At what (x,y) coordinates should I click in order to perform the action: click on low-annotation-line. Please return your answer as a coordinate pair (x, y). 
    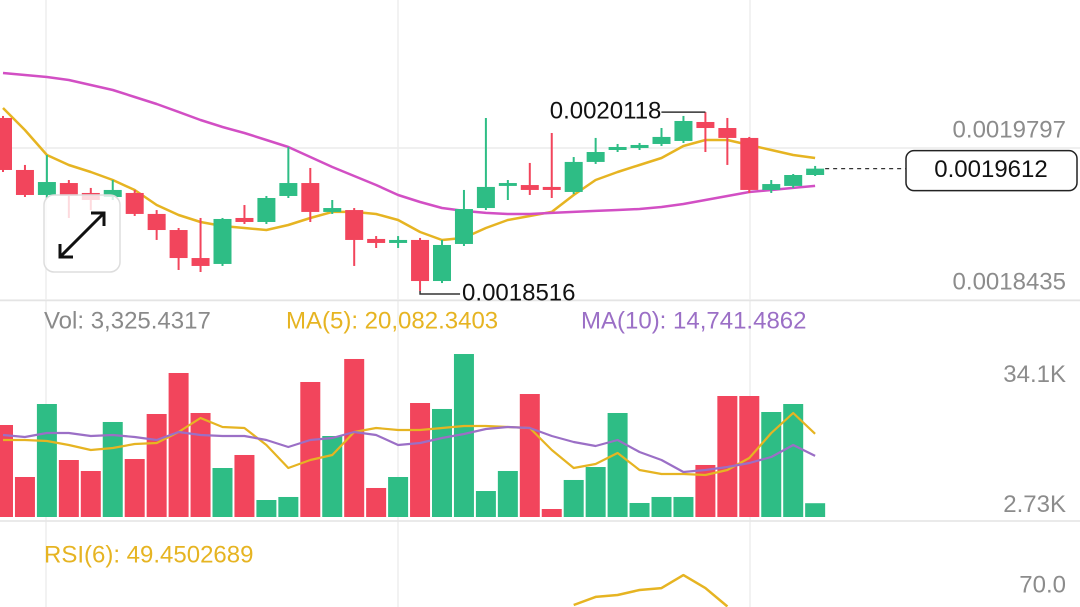
    Looking at the image, I should click on (440, 292).